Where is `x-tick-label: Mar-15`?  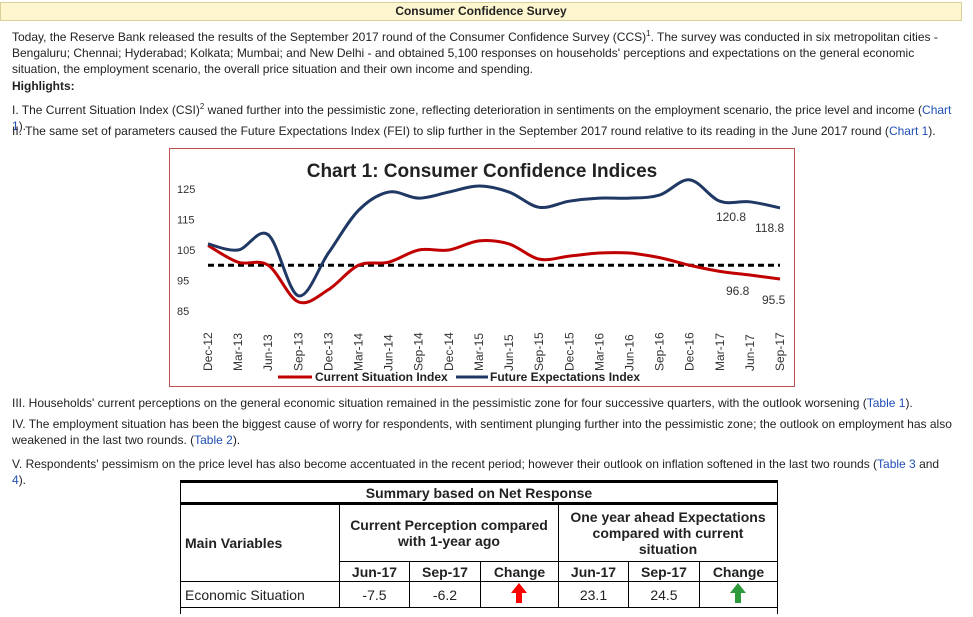 x-tick-label: Mar-15 is located at coordinates (479, 352).